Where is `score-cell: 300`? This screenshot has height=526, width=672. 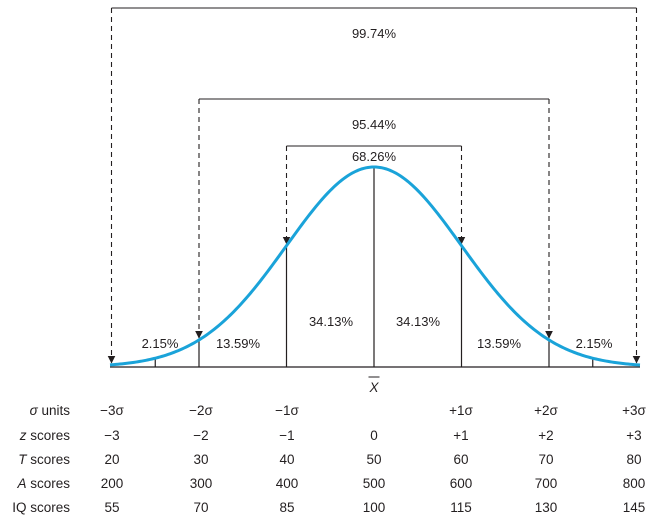 score-cell: 300 is located at coordinates (201, 483).